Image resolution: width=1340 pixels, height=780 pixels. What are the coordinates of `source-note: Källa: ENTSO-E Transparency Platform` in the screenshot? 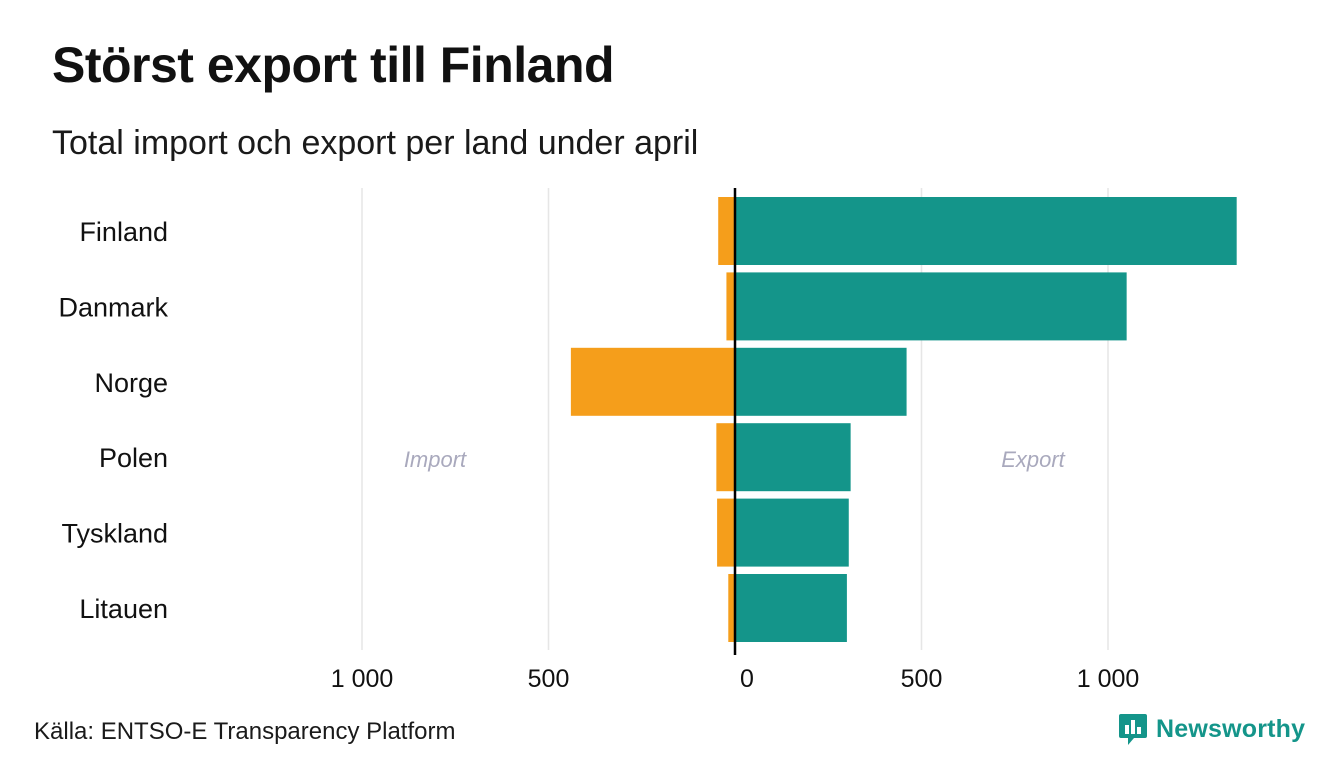 It's located at (245, 731).